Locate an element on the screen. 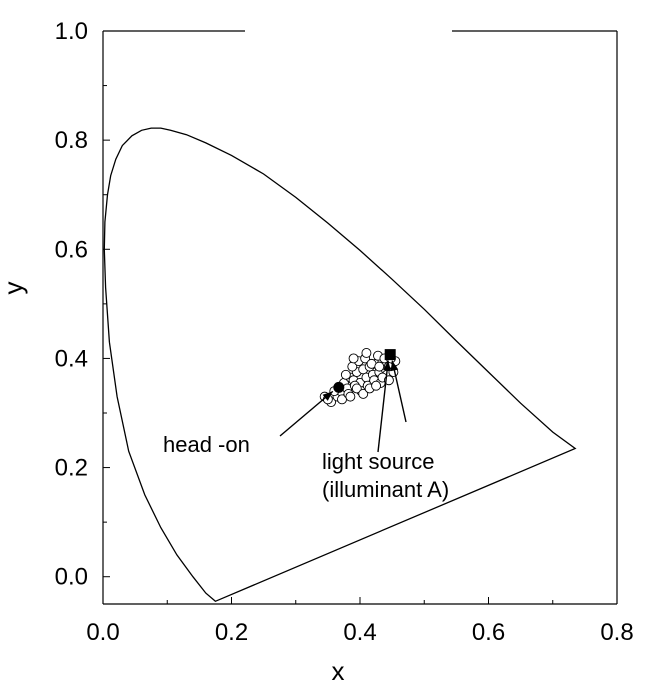 The image size is (648, 689). y-tick-label: 0.0 is located at coordinates (71, 577).